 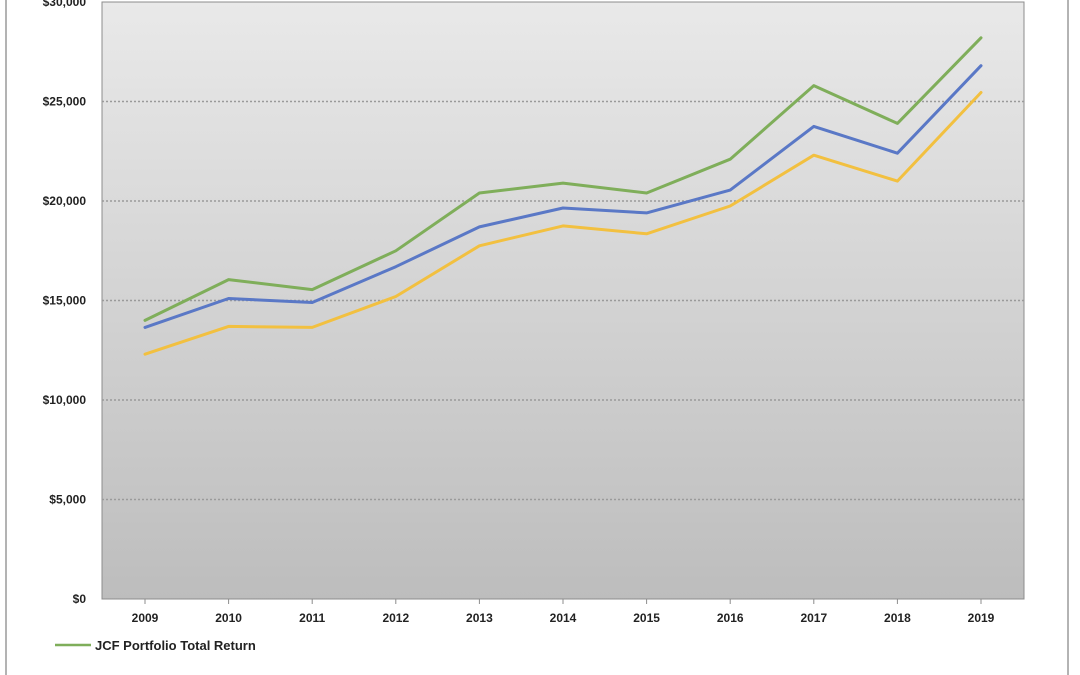 I want to click on x-tick-label: 2018, so click(x=897, y=618).